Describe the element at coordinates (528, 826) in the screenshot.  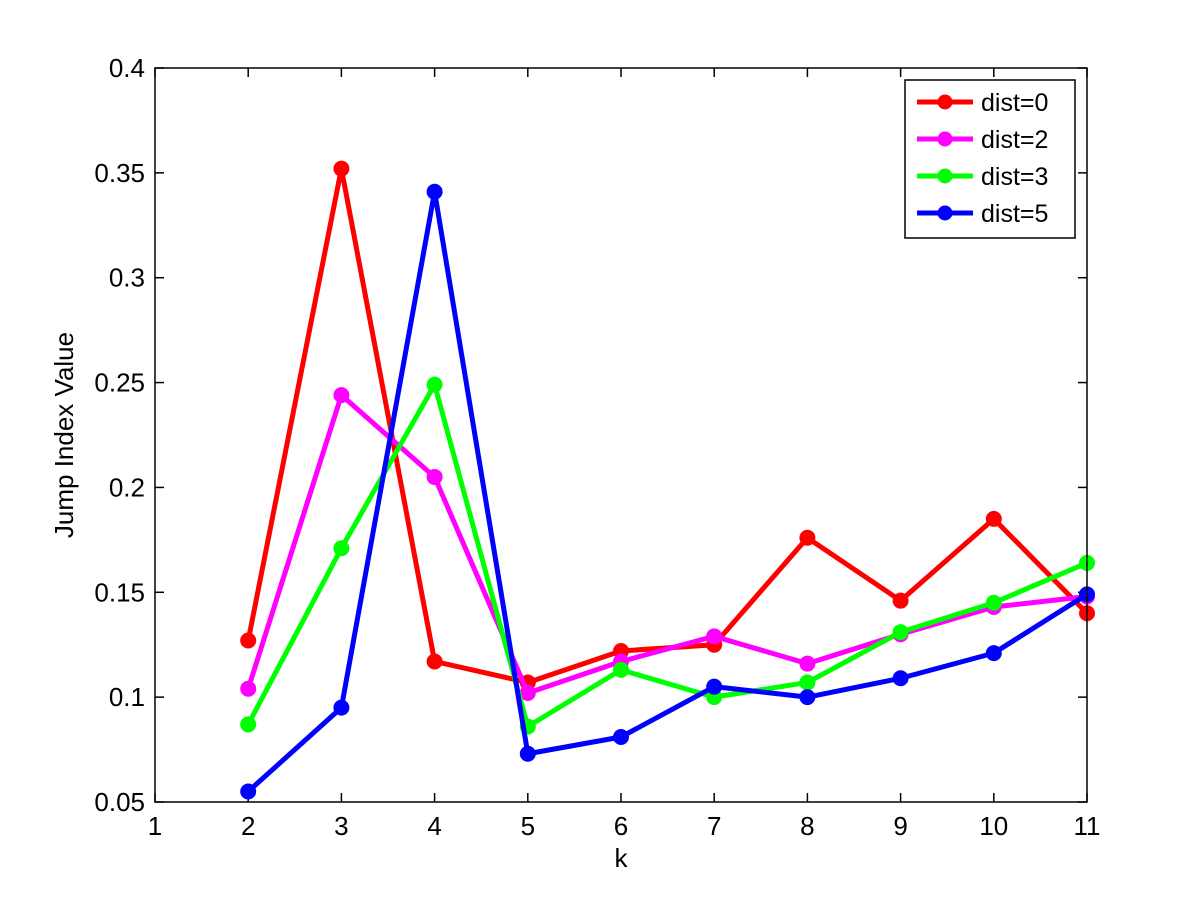
I see `x-tick-label: 5` at that location.